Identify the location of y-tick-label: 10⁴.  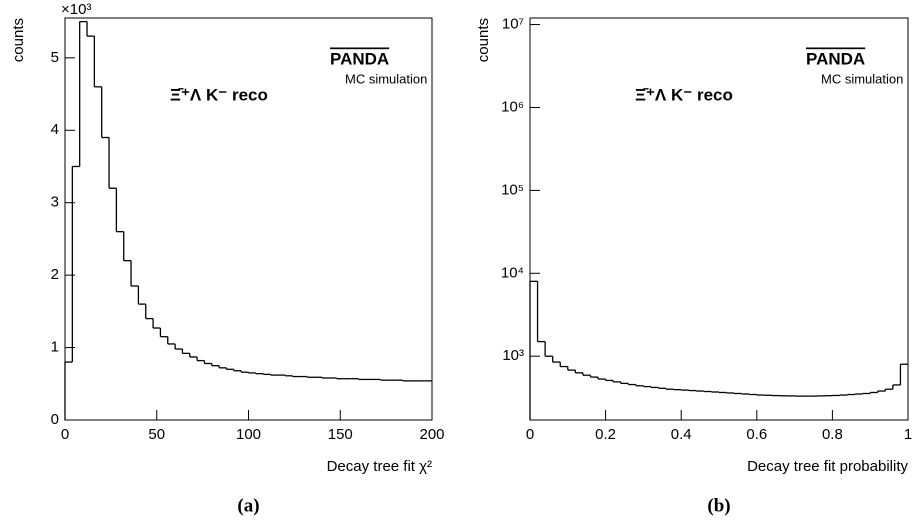
(512, 272).